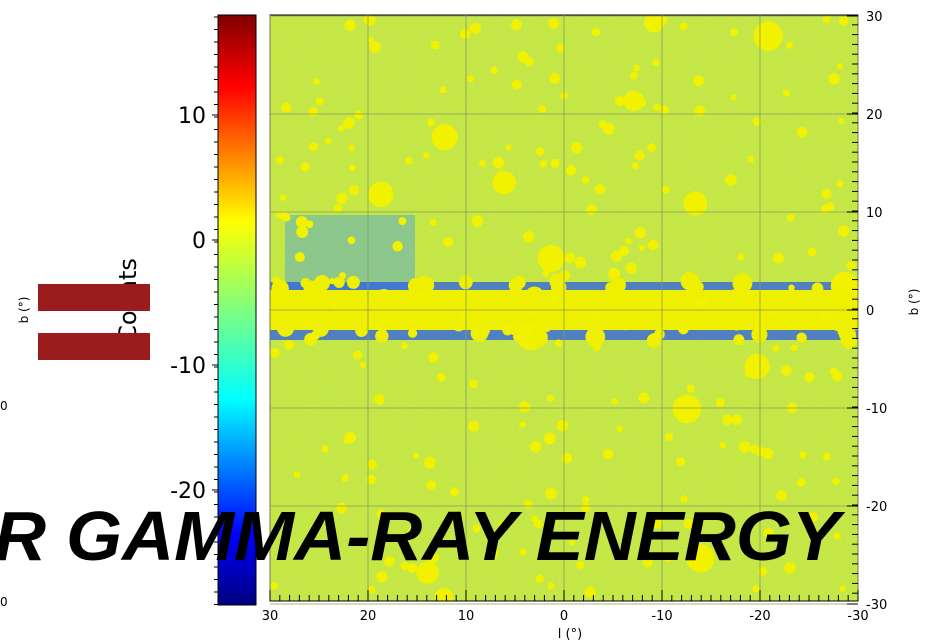 The height and width of the screenshot is (643, 930). What do you see at coordinates (466, 616) in the screenshot?
I see `x-tick-label: 10` at bounding box center [466, 616].